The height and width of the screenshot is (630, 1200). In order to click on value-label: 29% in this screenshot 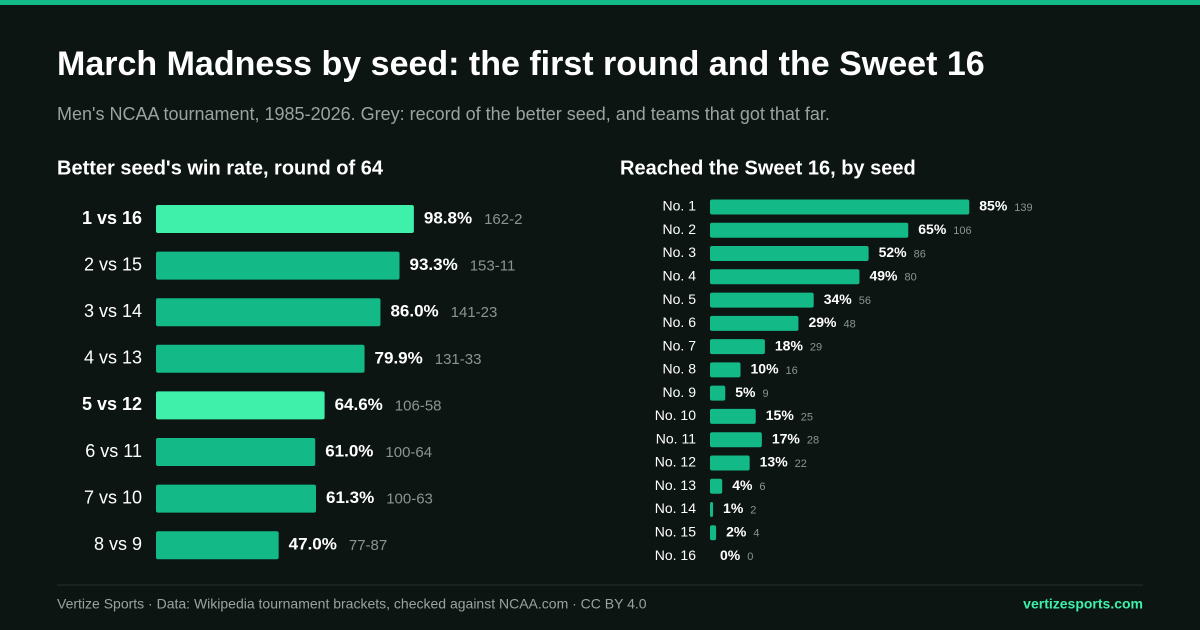, I will do `click(822, 322)`.